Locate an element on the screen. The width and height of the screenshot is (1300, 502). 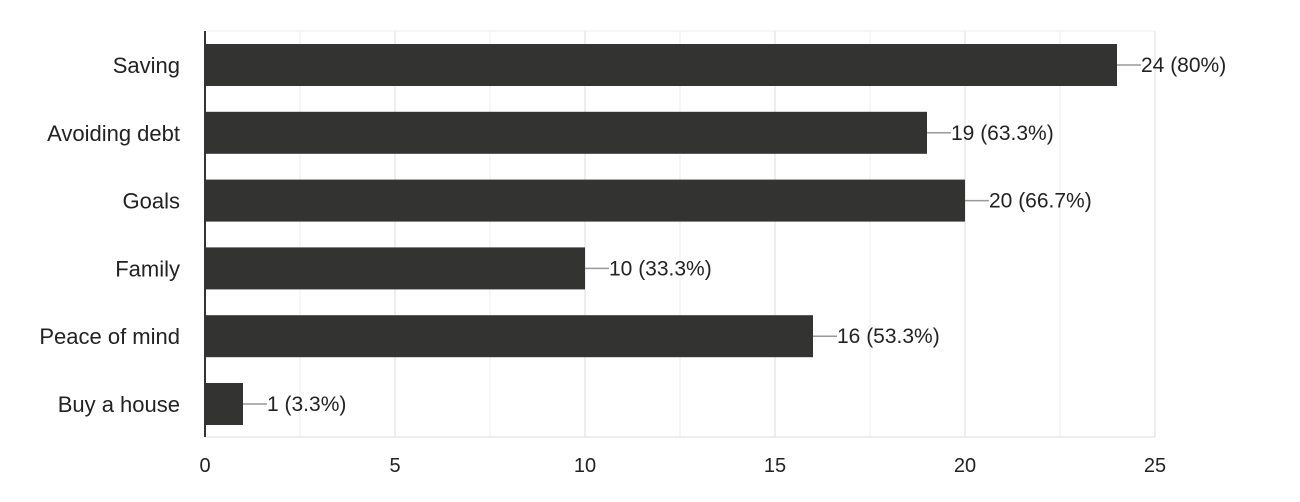
data-label: 24 (80%) is located at coordinates (1183, 65).